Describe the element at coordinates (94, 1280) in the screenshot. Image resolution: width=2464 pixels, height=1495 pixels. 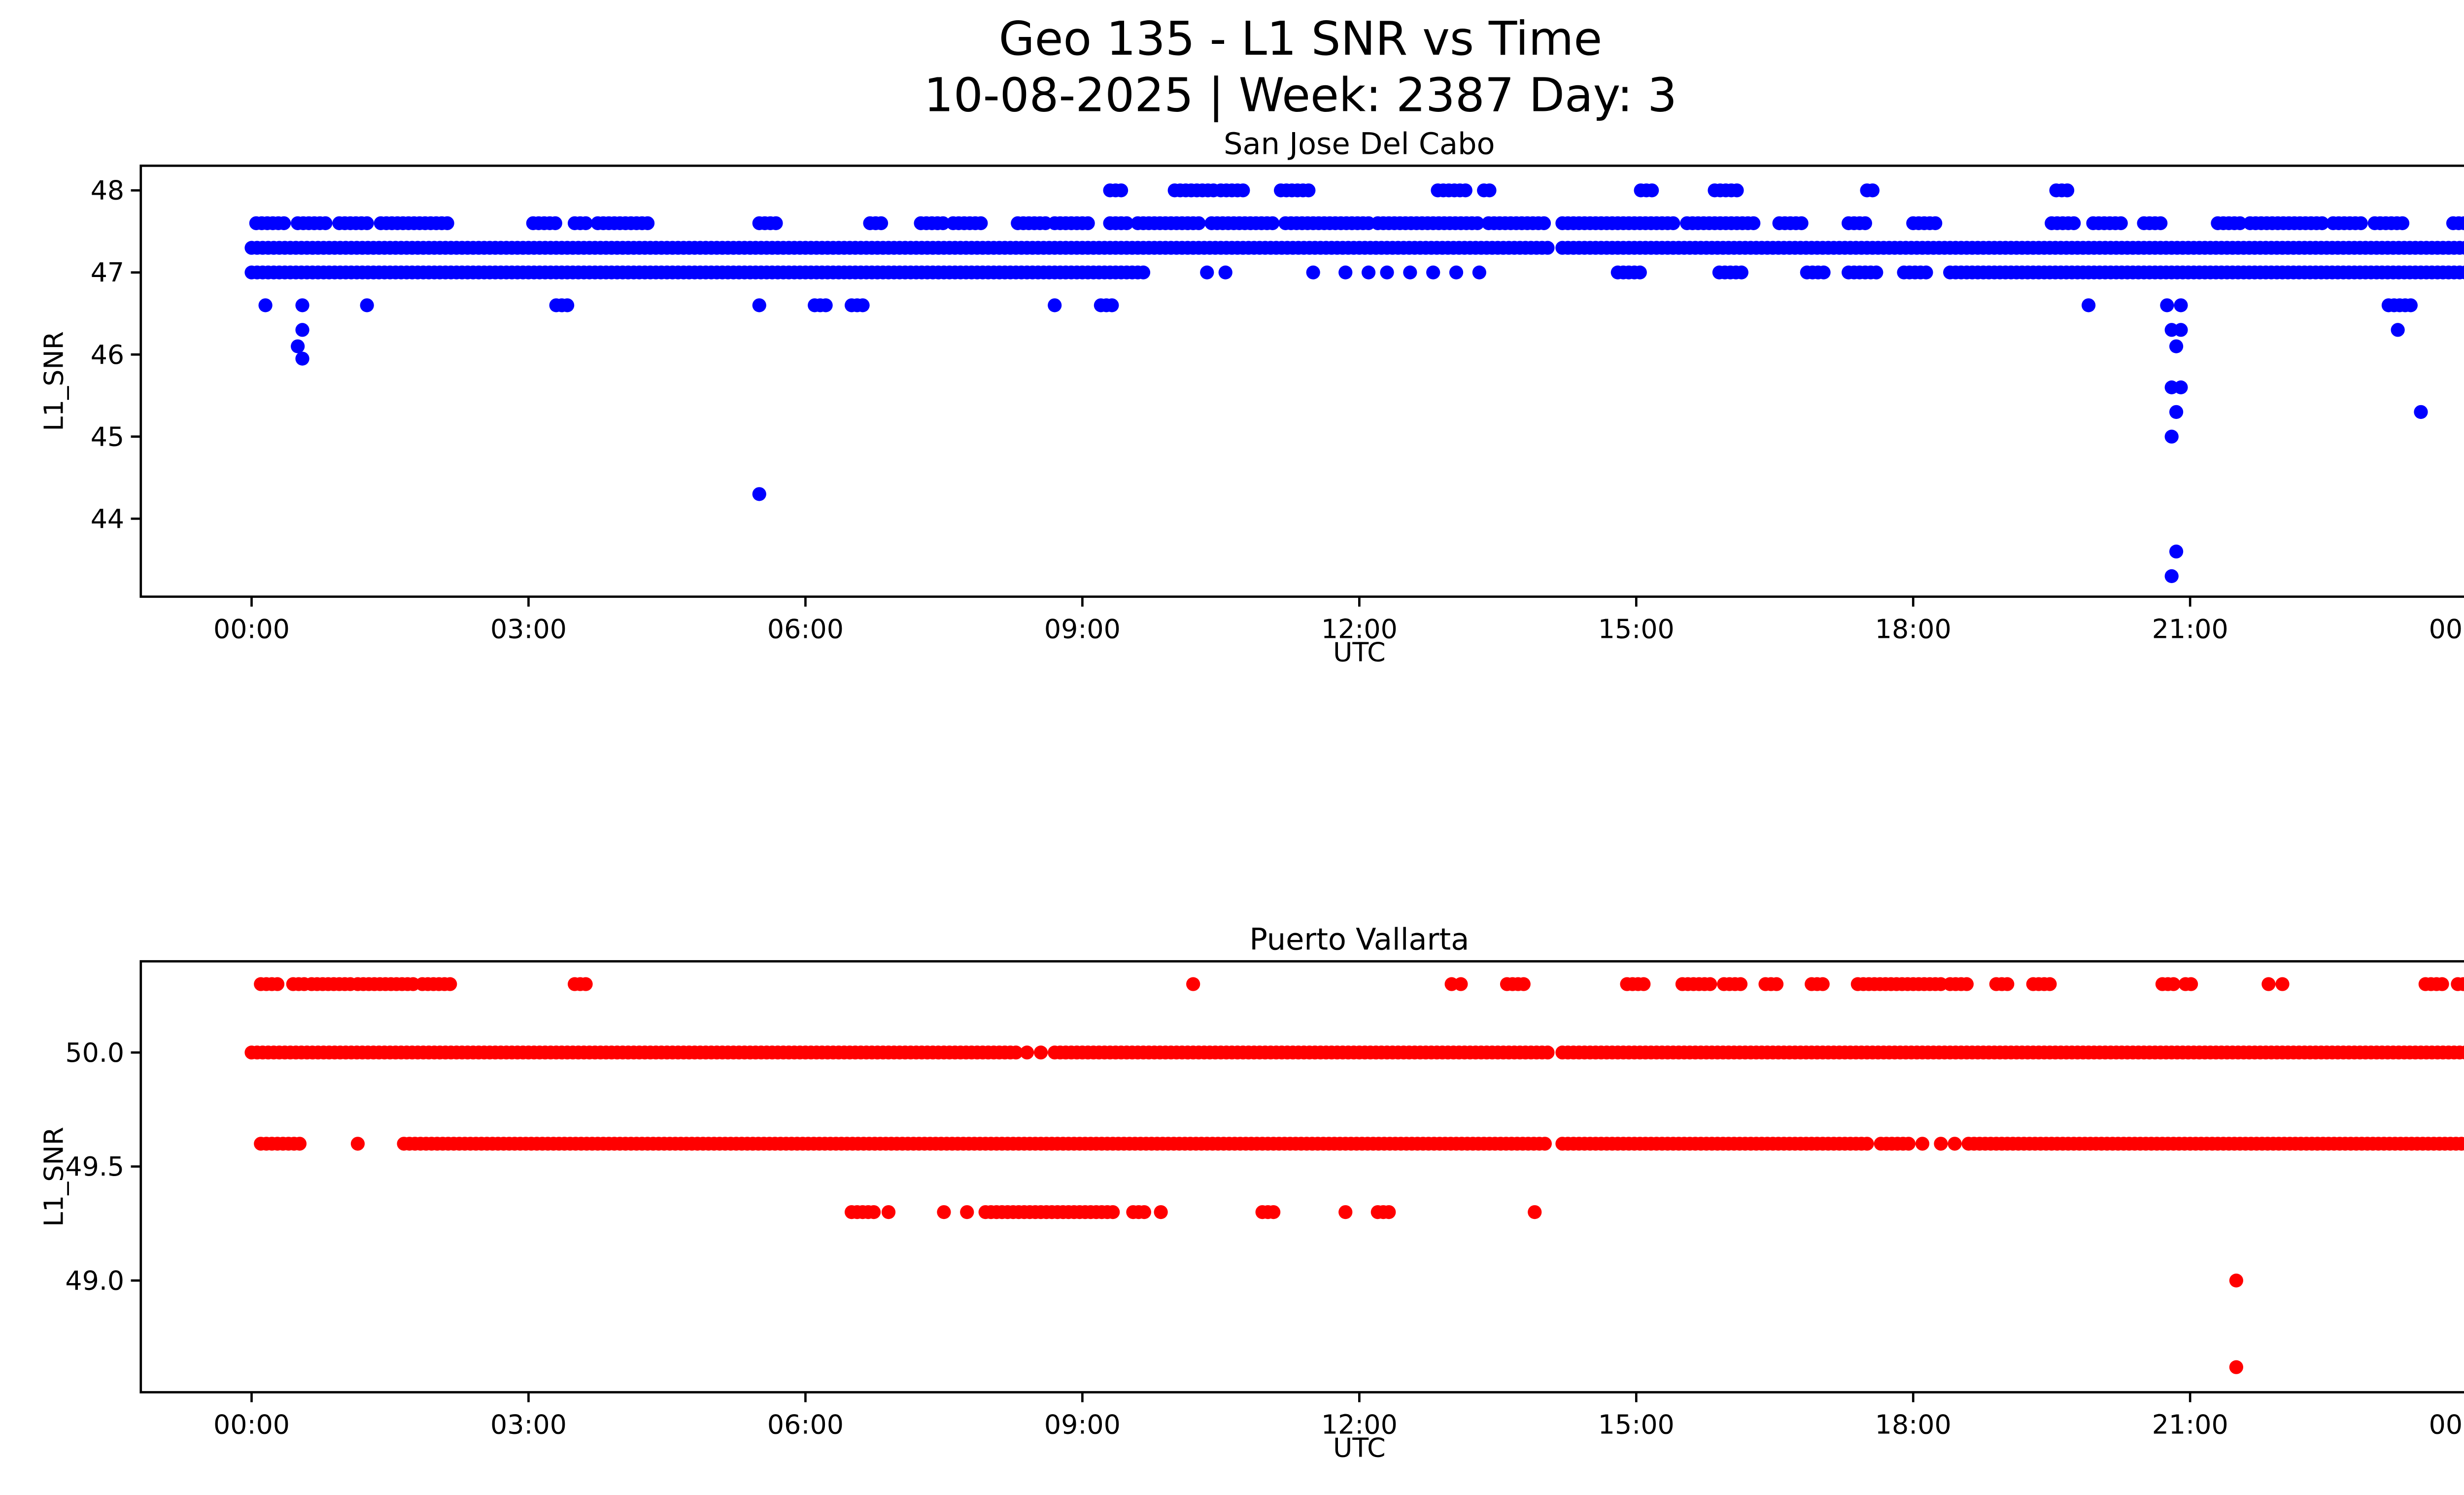
I see `y-tick-label: 49.0` at that location.